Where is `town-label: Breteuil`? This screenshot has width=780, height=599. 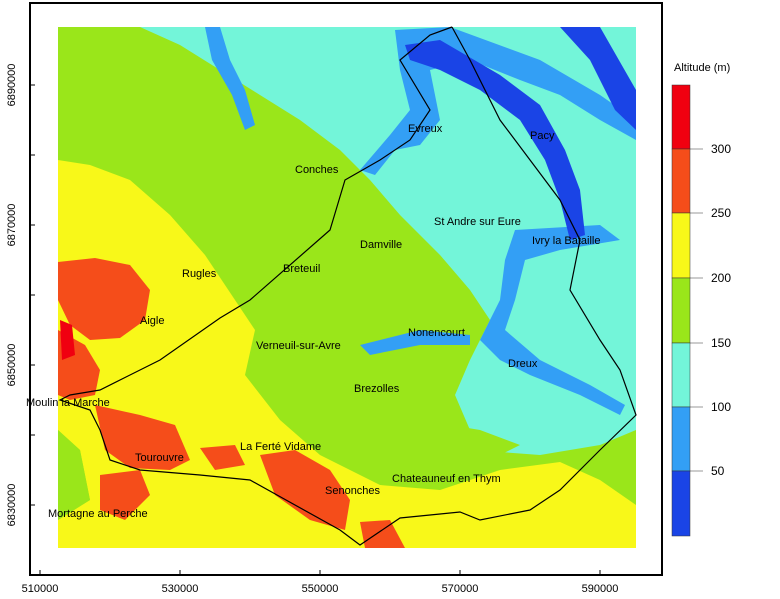
town-label: Breteuil is located at coordinates (302, 269).